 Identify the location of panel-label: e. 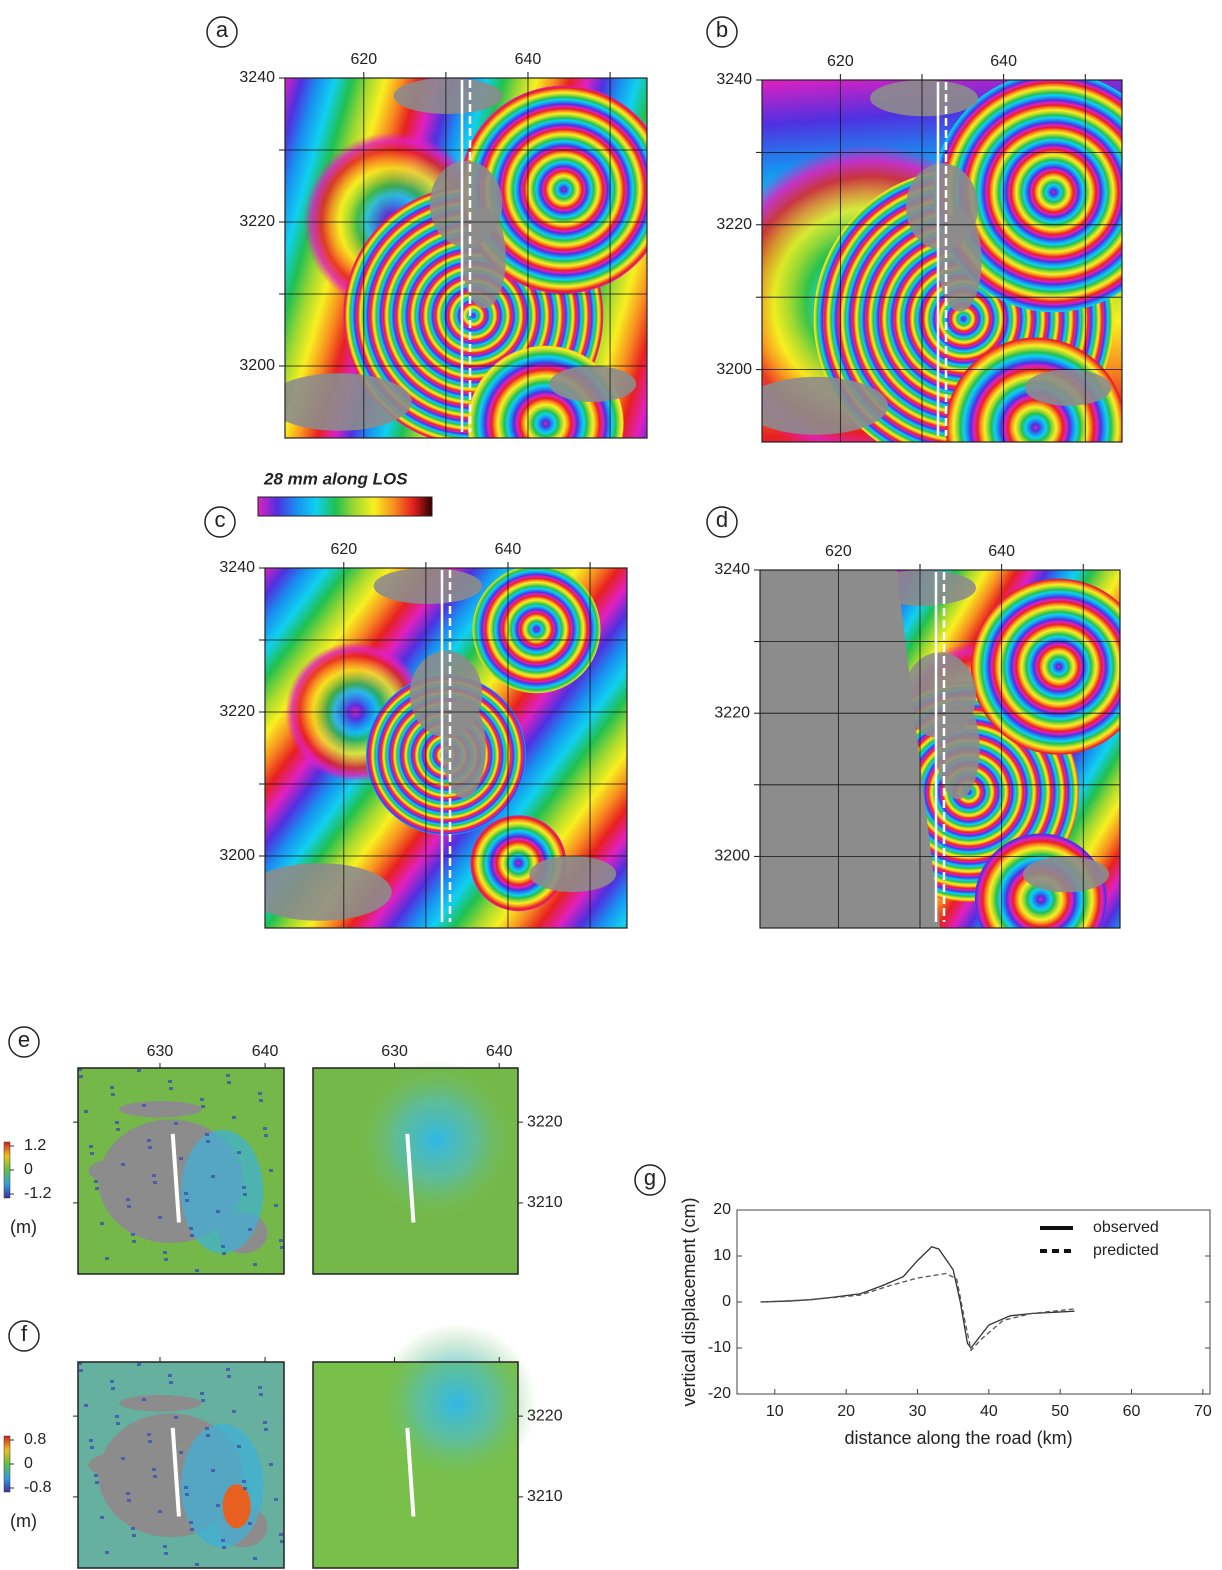
(24, 1039).